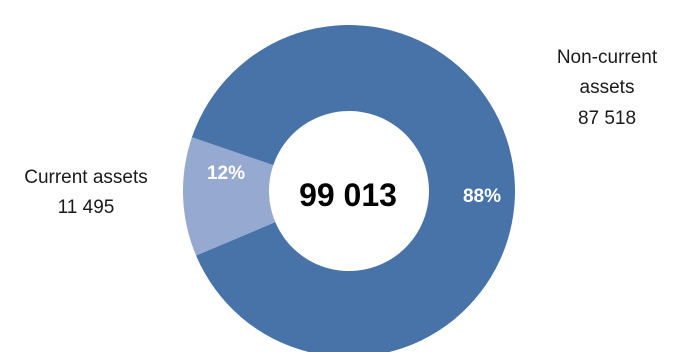 This screenshot has height=352, width=690. I want to click on percent-label-non-current-assets: 88%, so click(482, 196).